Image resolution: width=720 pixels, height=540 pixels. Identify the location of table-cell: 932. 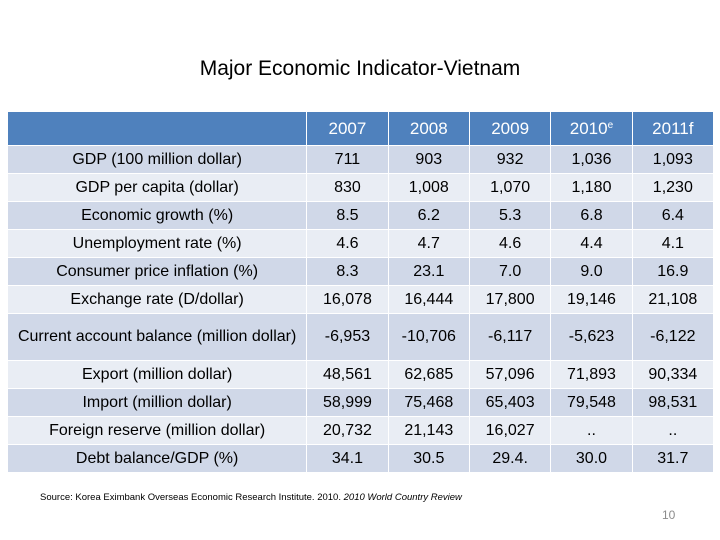
(510, 159).